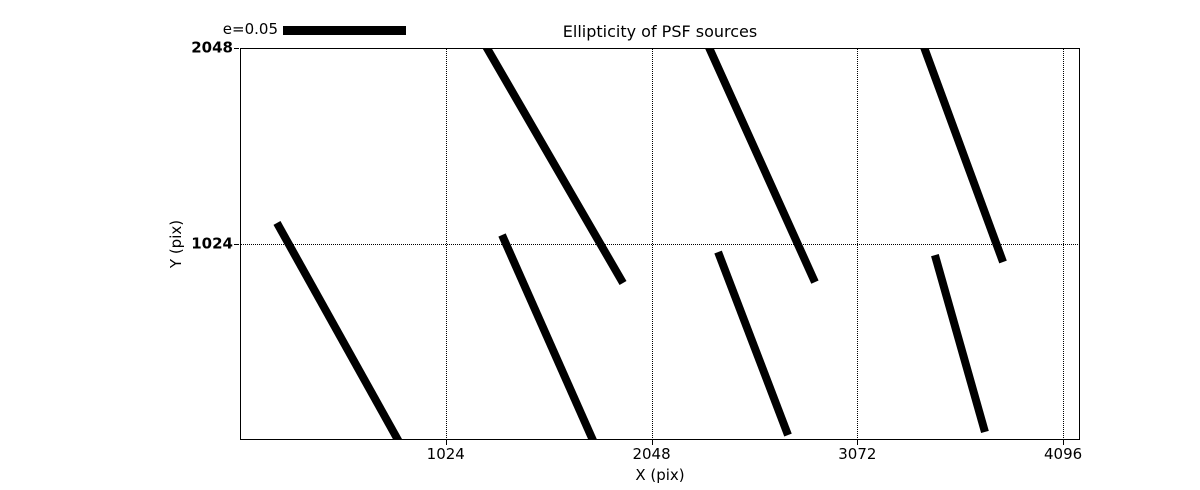 Image resolution: width=1200 pixels, height=490 pixels. I want to click on x-tick-label-1024: 1024, so click(445, 454).